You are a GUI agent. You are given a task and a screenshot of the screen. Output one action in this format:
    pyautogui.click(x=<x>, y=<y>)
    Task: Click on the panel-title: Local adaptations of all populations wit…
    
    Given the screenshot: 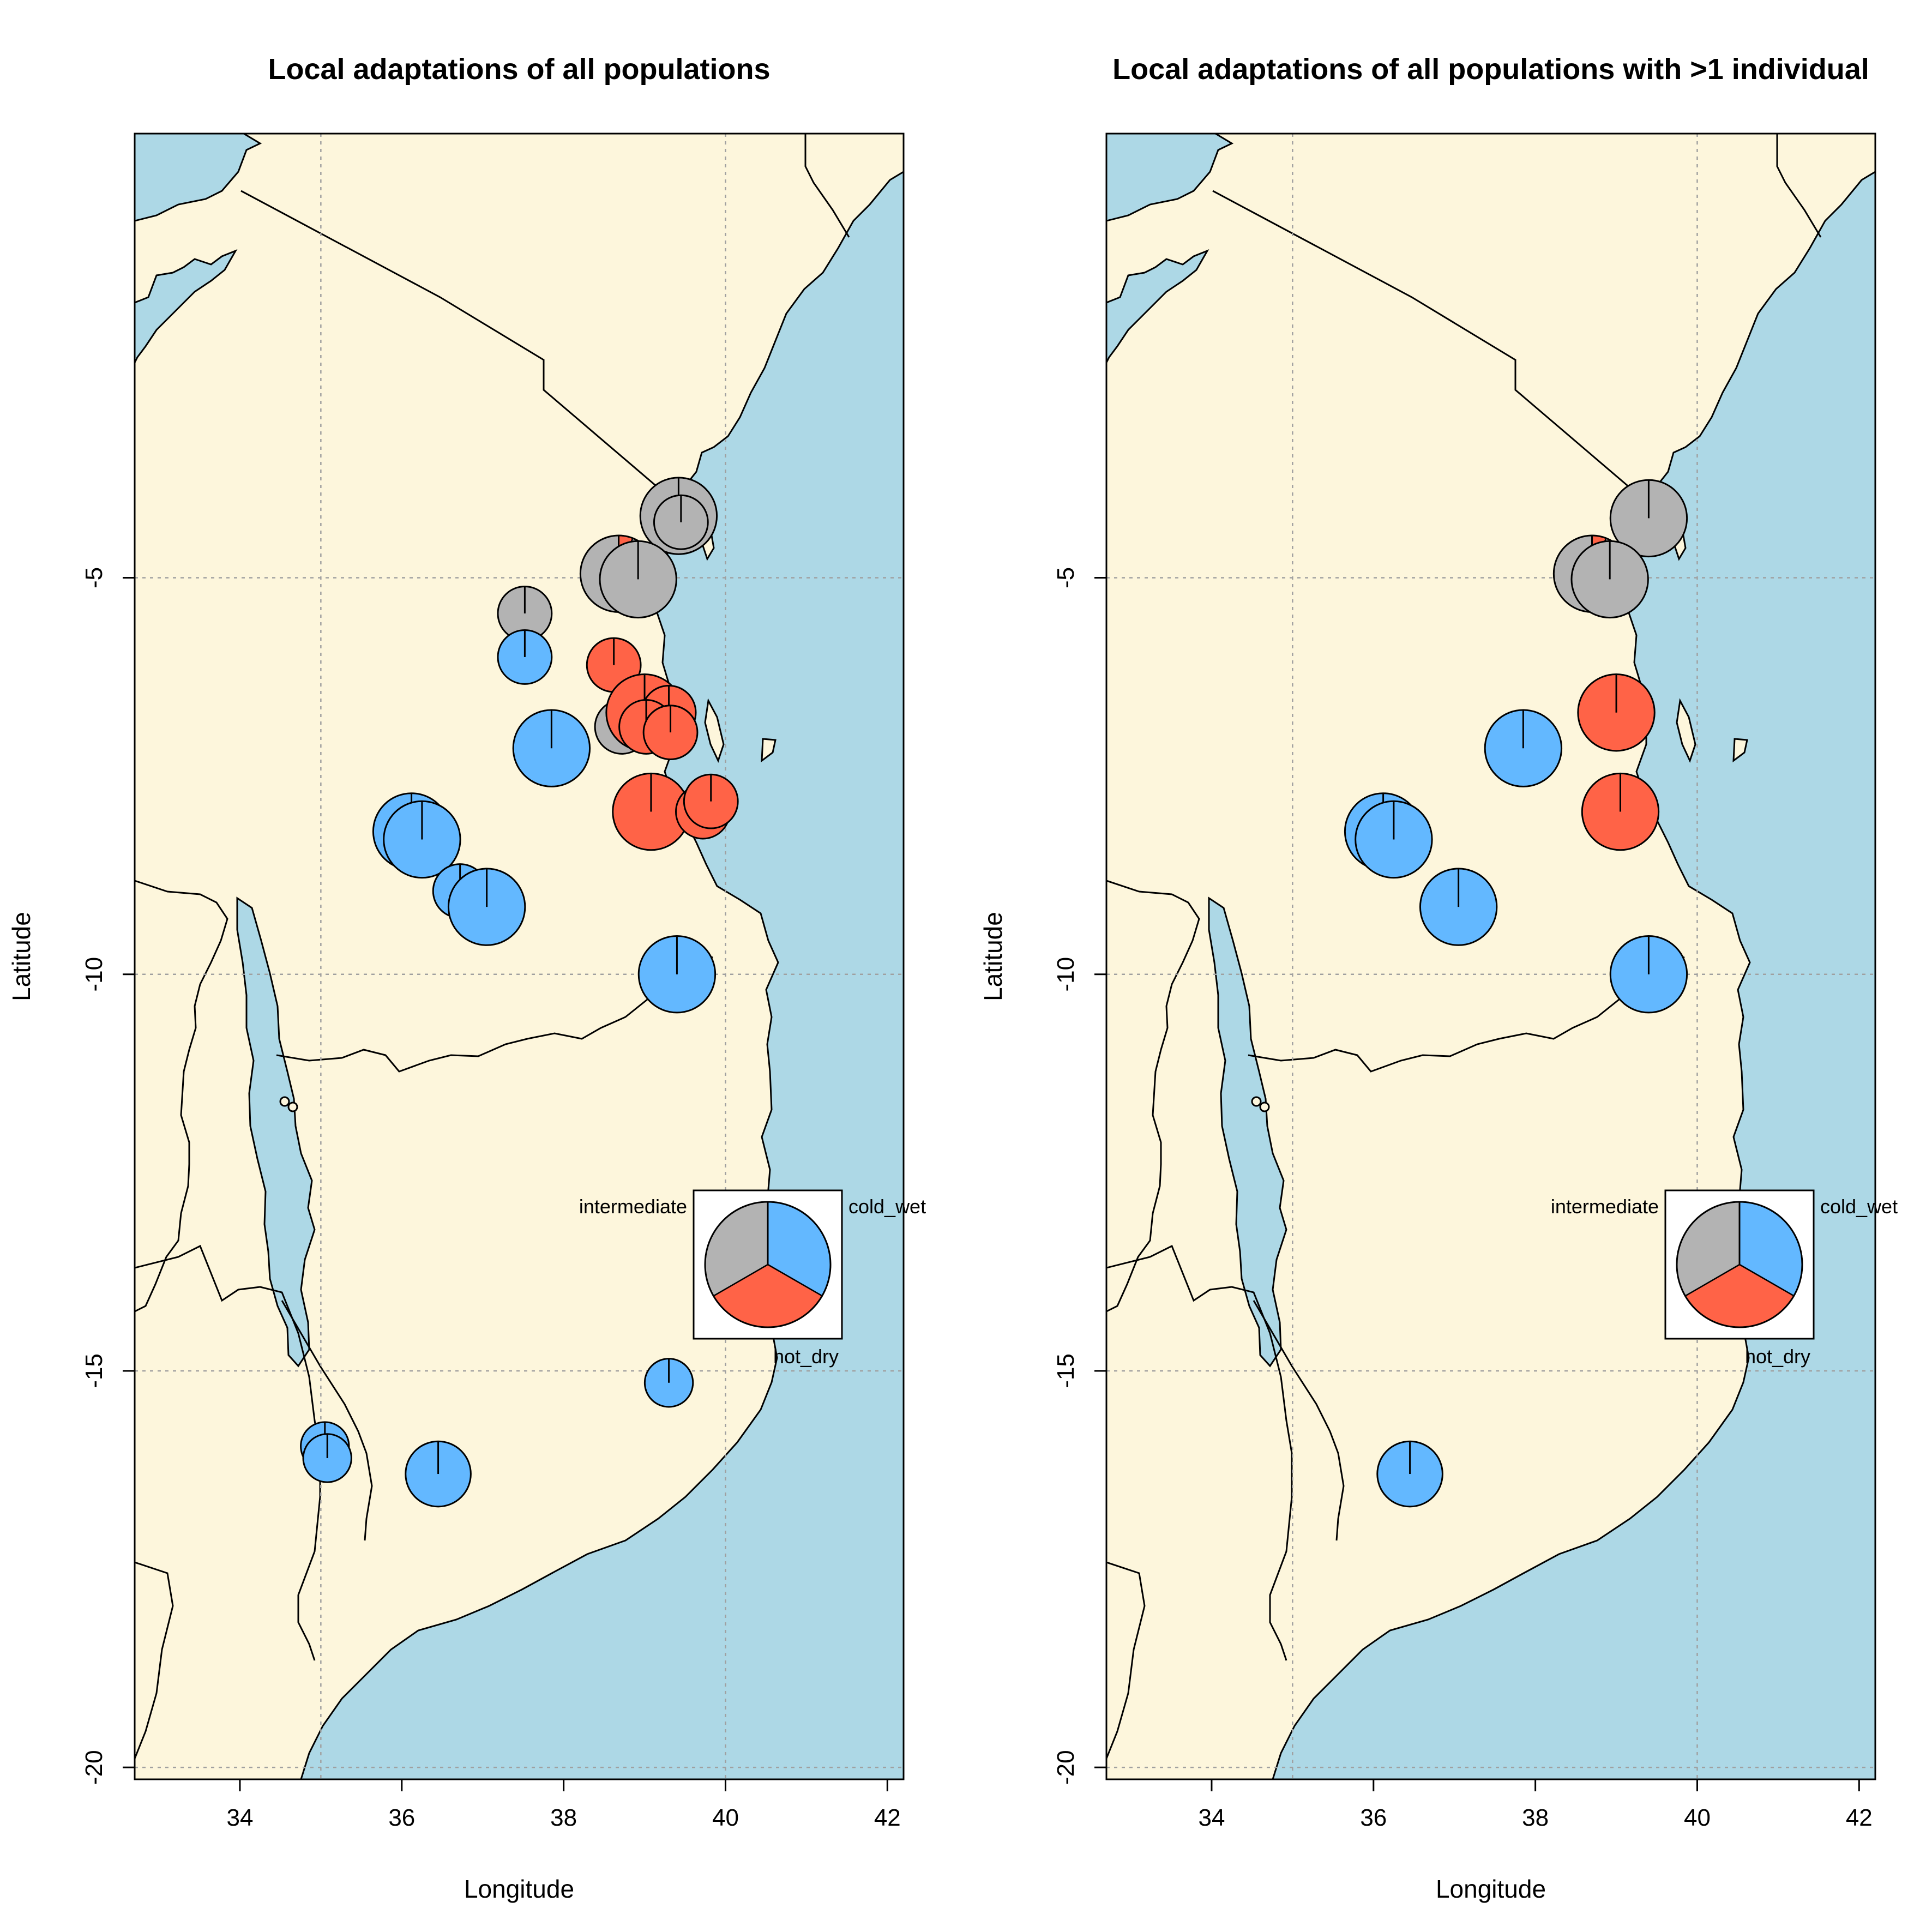 What is the action you would take?
    pyautogui.click(x=1490, y=69)
    